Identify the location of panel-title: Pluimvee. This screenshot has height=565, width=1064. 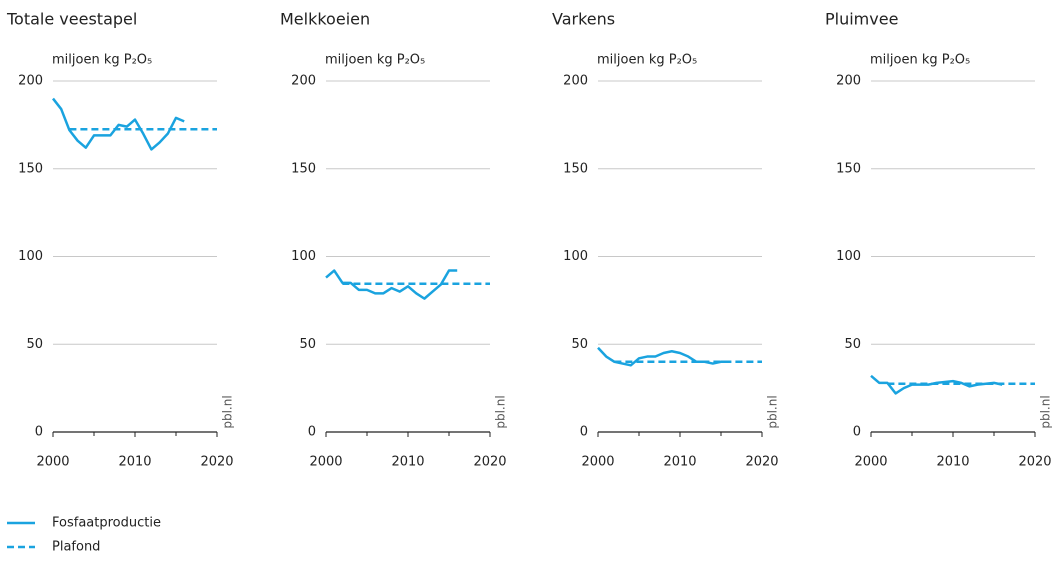
(861, 19).